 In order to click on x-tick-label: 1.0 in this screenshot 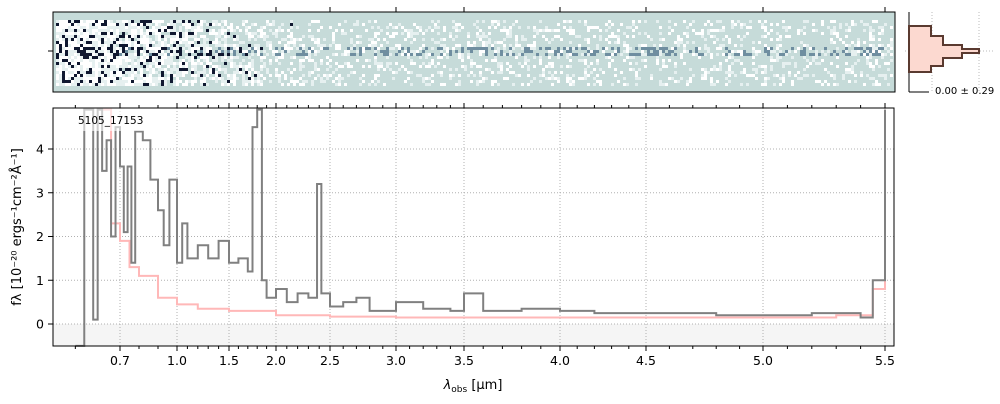, I will do `click(177, 360)`.